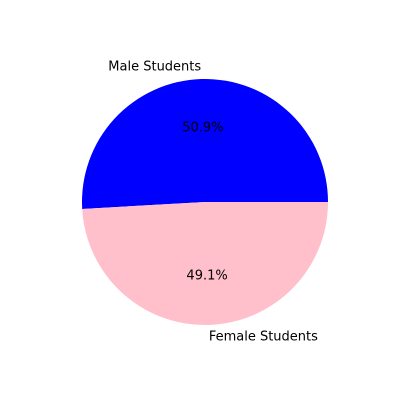 The image size is (400, 400). What do you see at coordinates (202, 128) in the screenshot?
I see `slice-percent-label: 50.9%` at bounding box center [202, 128].